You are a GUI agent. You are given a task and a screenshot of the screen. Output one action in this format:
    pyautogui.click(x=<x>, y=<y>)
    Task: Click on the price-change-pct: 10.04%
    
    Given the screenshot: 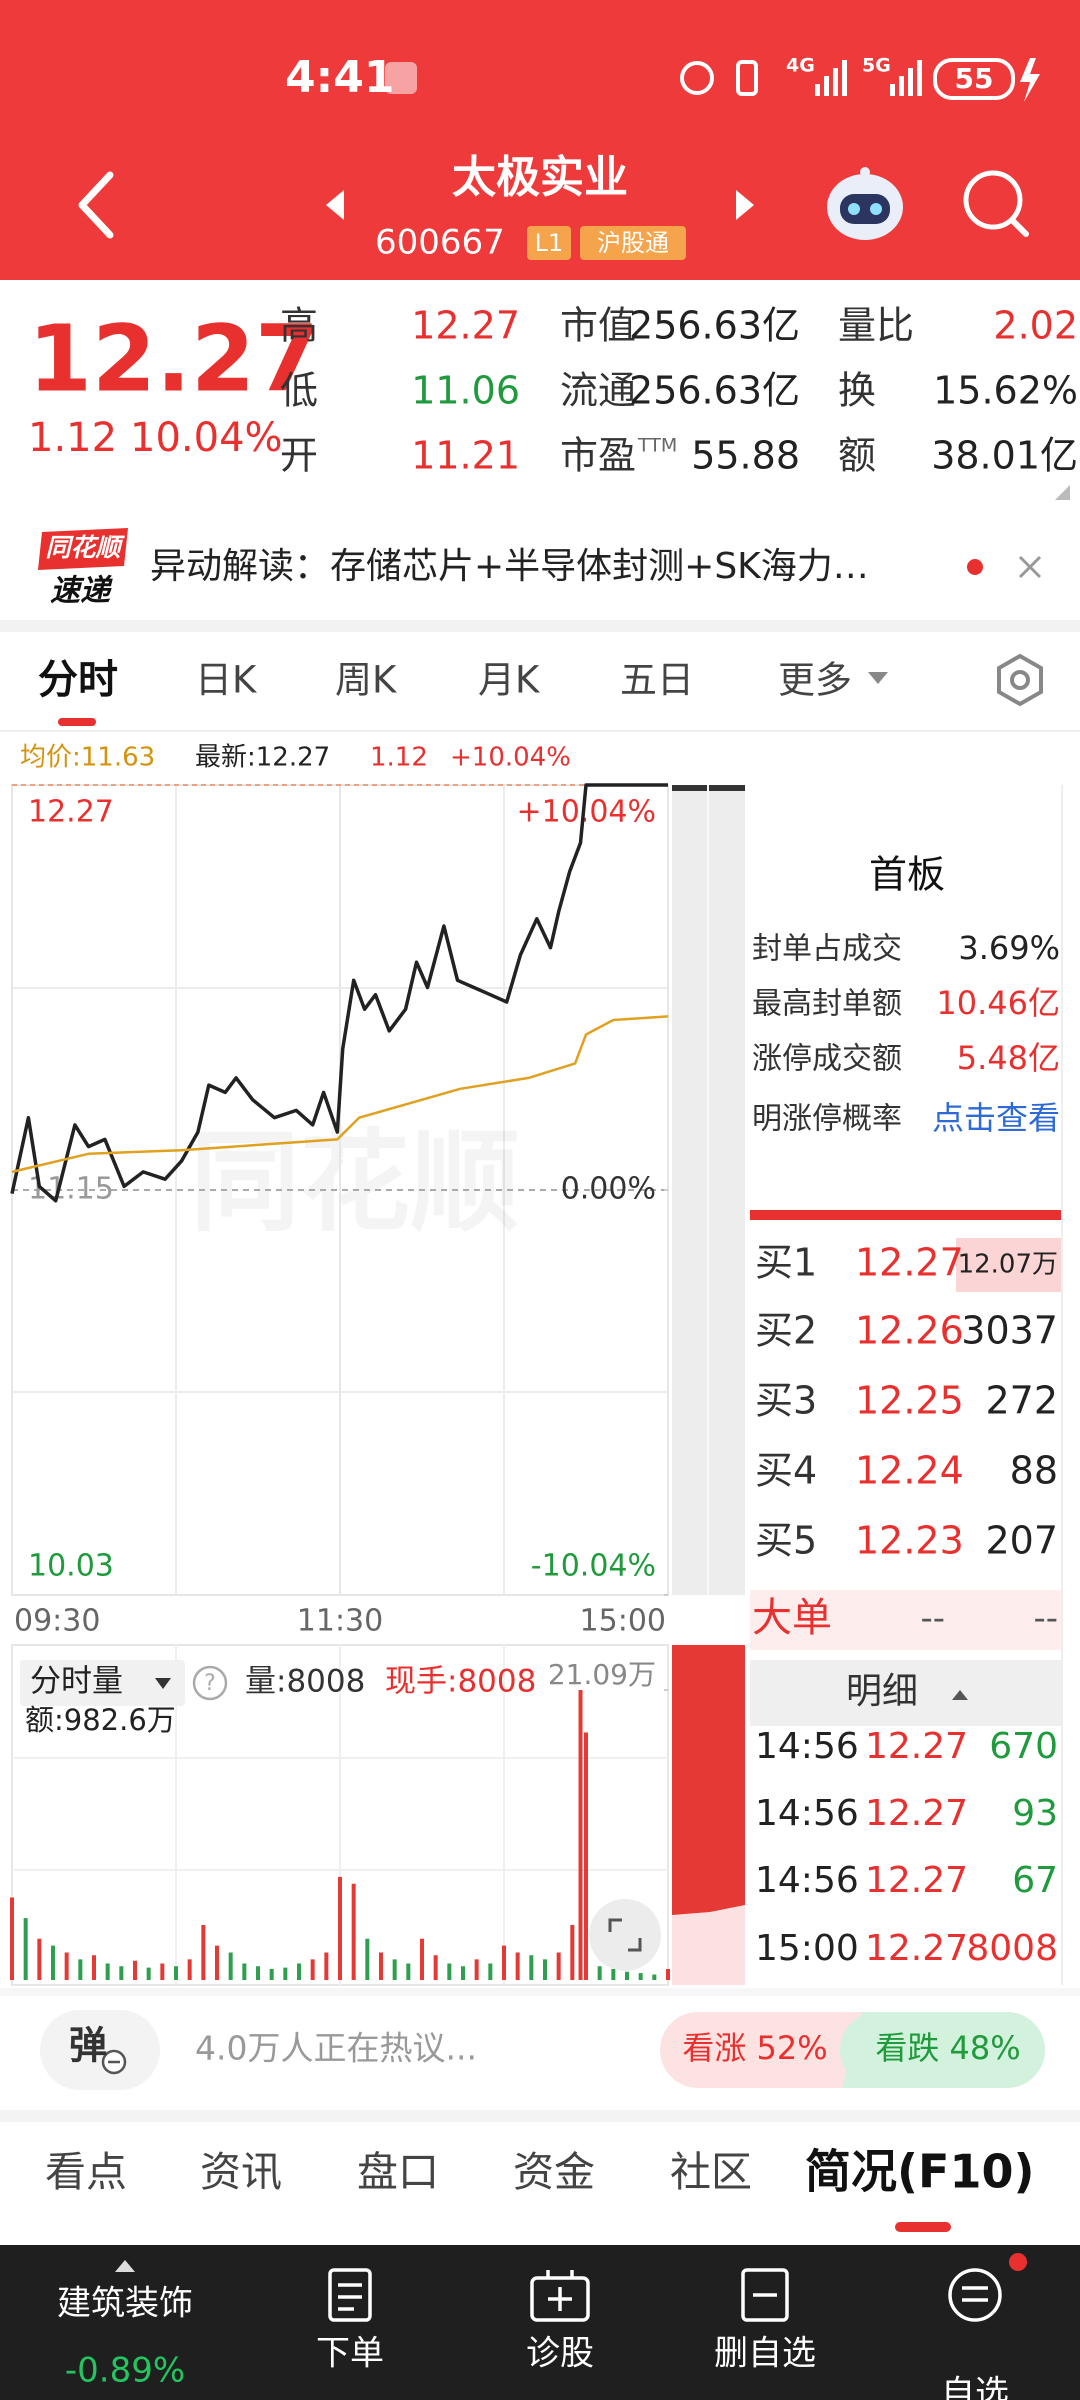 What is the action you would take?
    pyautogui.click(x=206, y=438)
    